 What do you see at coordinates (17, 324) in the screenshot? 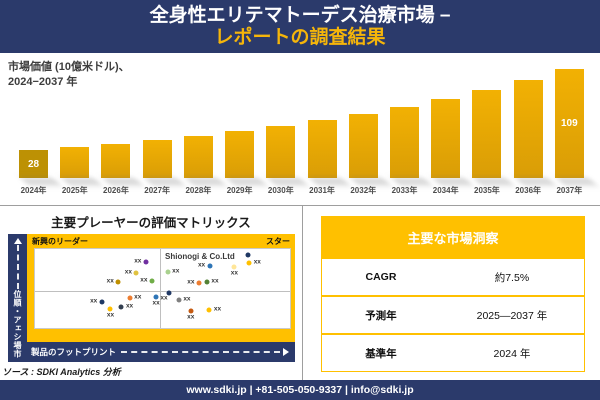
I see `matrix-y-axis-label: 位順・アェシ場市` at bounding box center [17, 324].